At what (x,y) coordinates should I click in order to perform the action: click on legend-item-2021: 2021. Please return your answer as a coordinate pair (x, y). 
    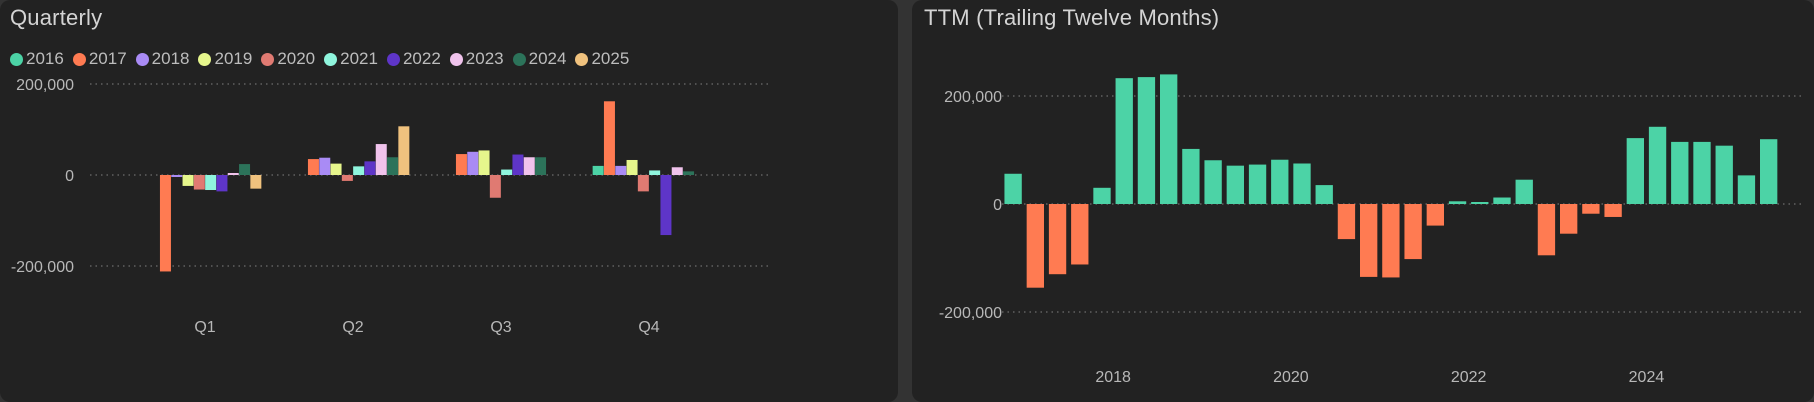
    Looking at the image, I should click on (351, 59).